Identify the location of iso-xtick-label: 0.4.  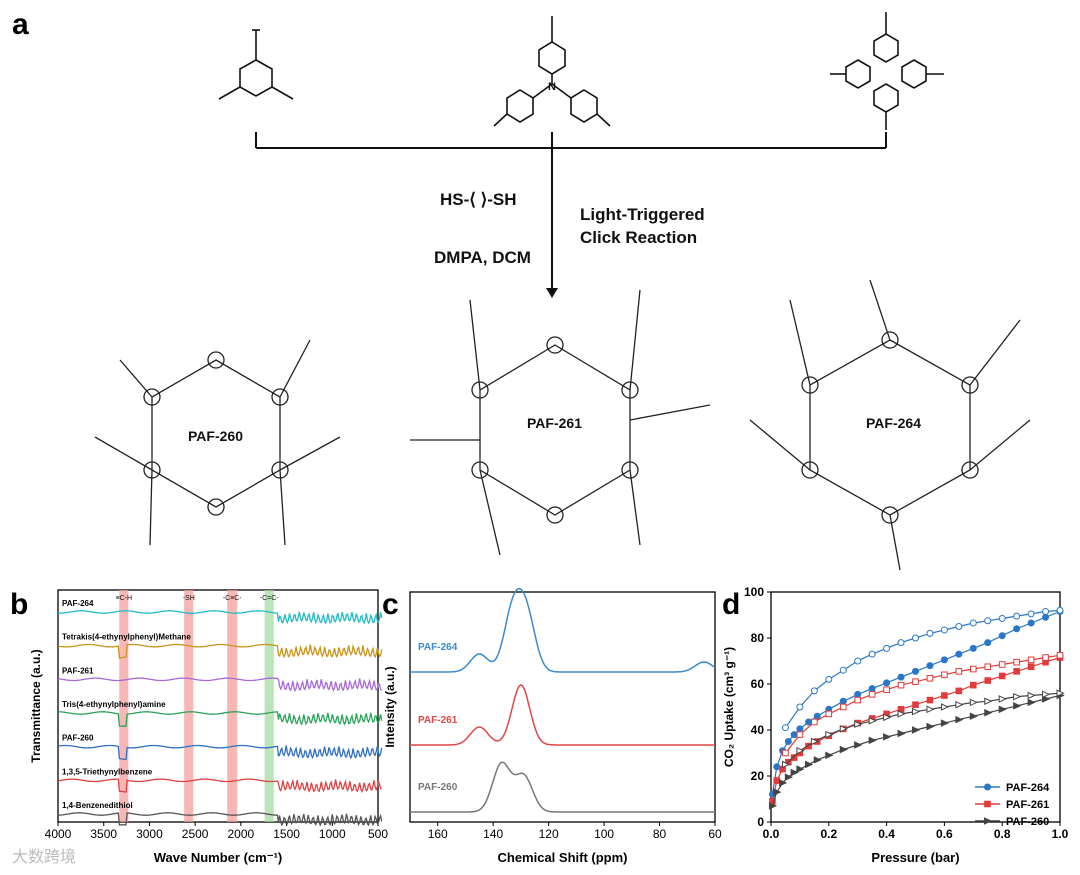
(886, 834).